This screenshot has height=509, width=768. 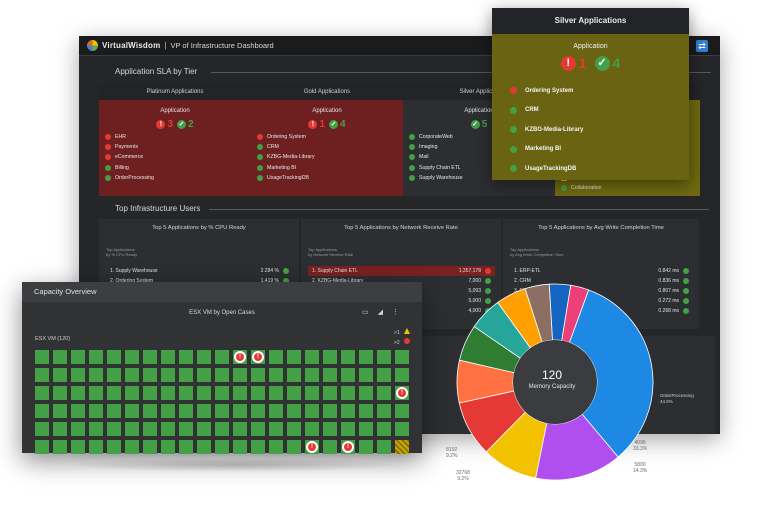 I want to click on list-item: CRM, so click(x=546, y=111).